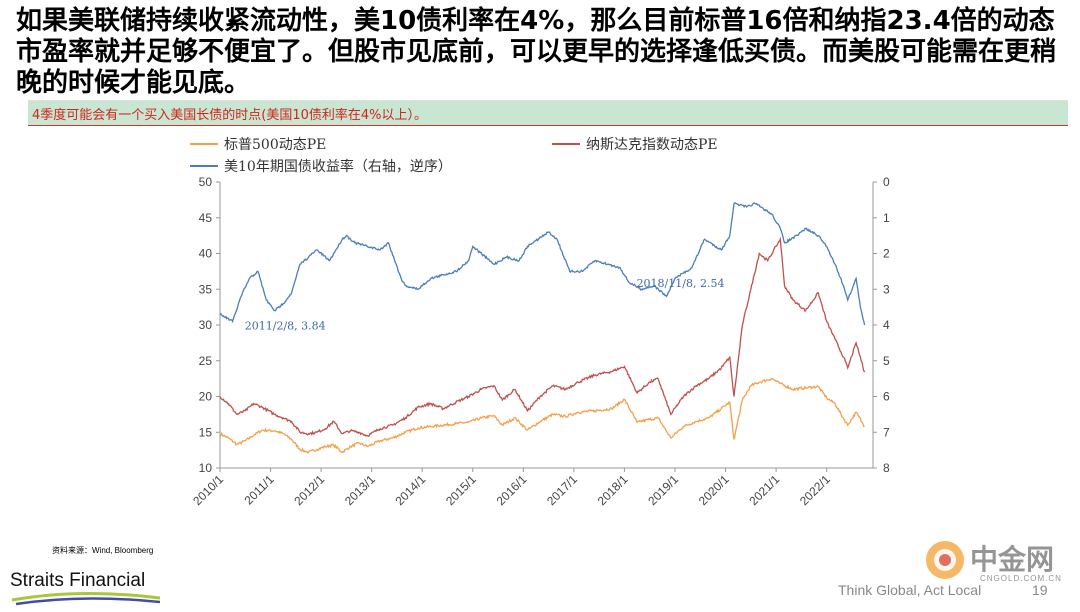  What do you see at coordinates (206, 182) in the screenshot?
I see `left-tick-label: 50` at bounding box center [206, 182].